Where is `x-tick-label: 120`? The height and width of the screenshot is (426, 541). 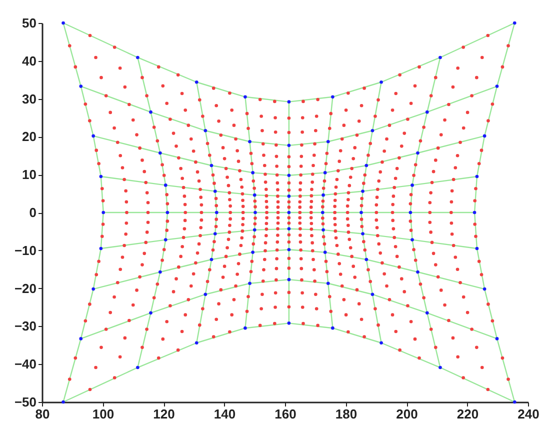 x-tick-label: 120 is located at coordinates (164, 414).